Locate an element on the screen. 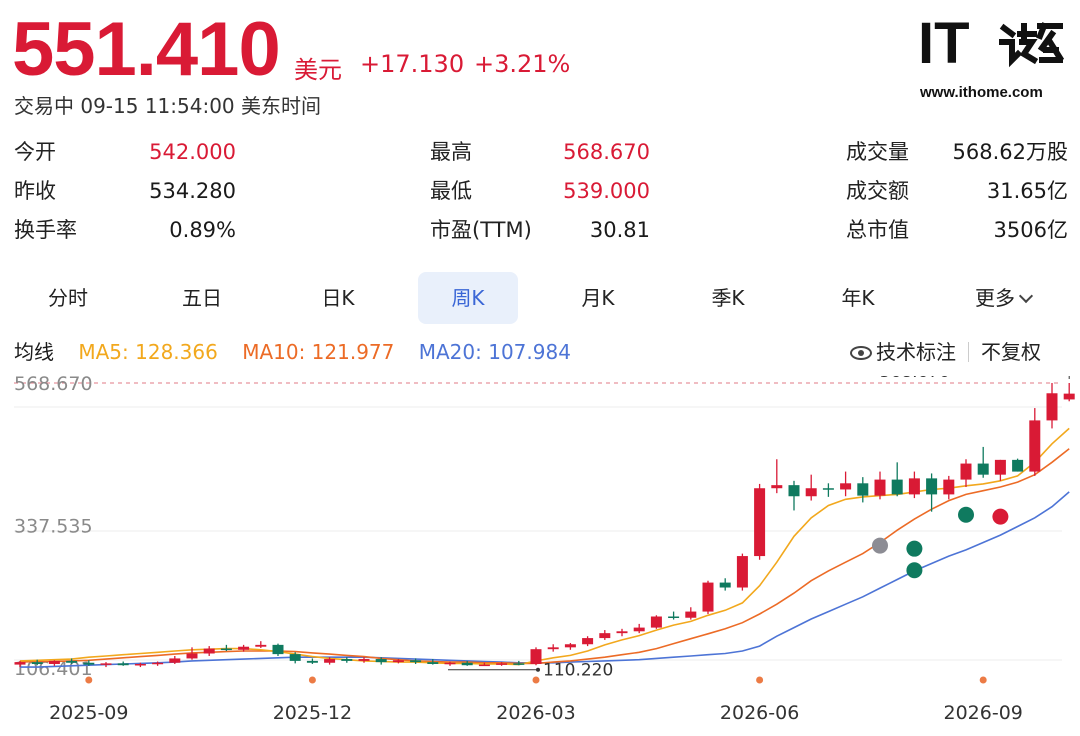 The height and width of the screenshot is (736, 1080). chart-toolbar: 技术标注 不复权 is located at coordinates (945, 352).